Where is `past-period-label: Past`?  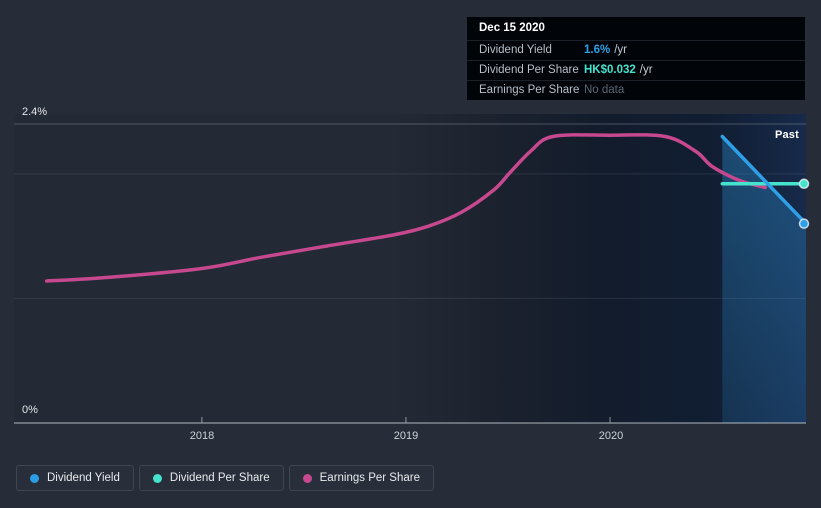
past-period-label: Past is located at coordinates (786, 135).